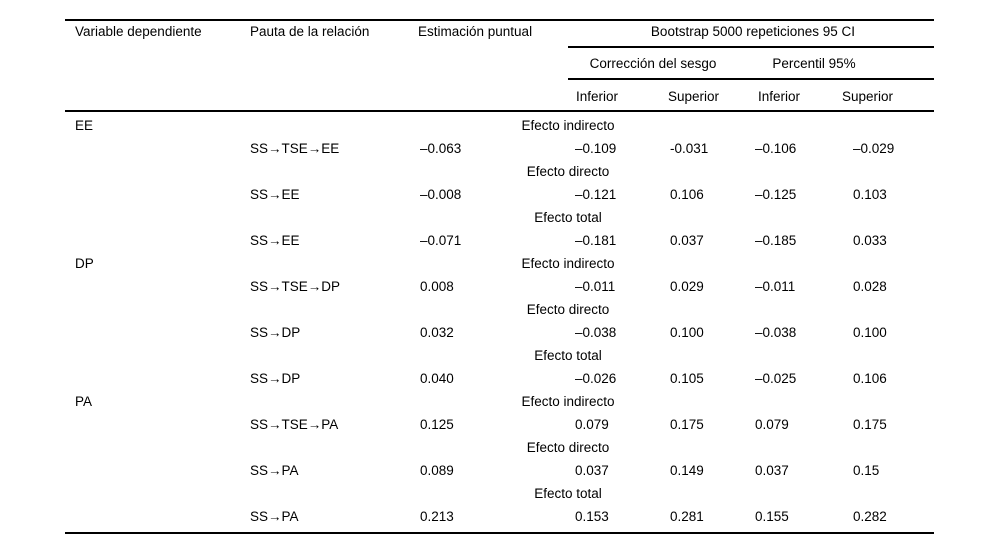 The image size is (1000, 550). I want to click on ci-bc-upper: 0.106, so click(687, 194).